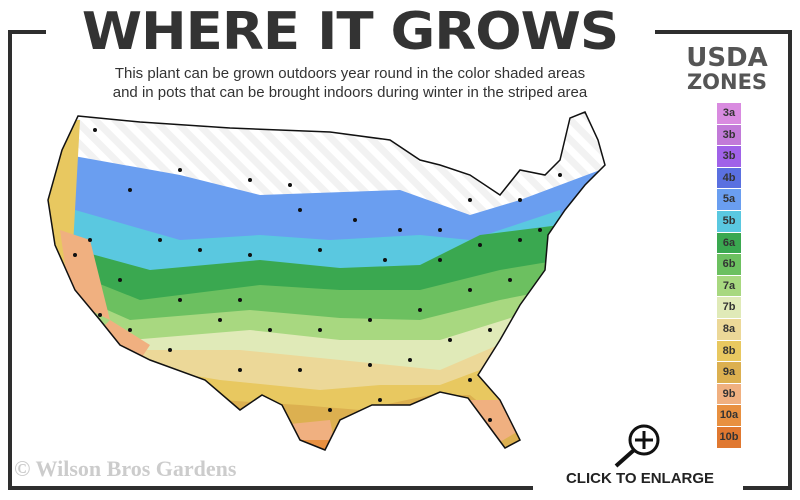 The height and width of the screenshot is (500, 800). I want to click on legend-zone-9a: 9a, so click(729, 372).